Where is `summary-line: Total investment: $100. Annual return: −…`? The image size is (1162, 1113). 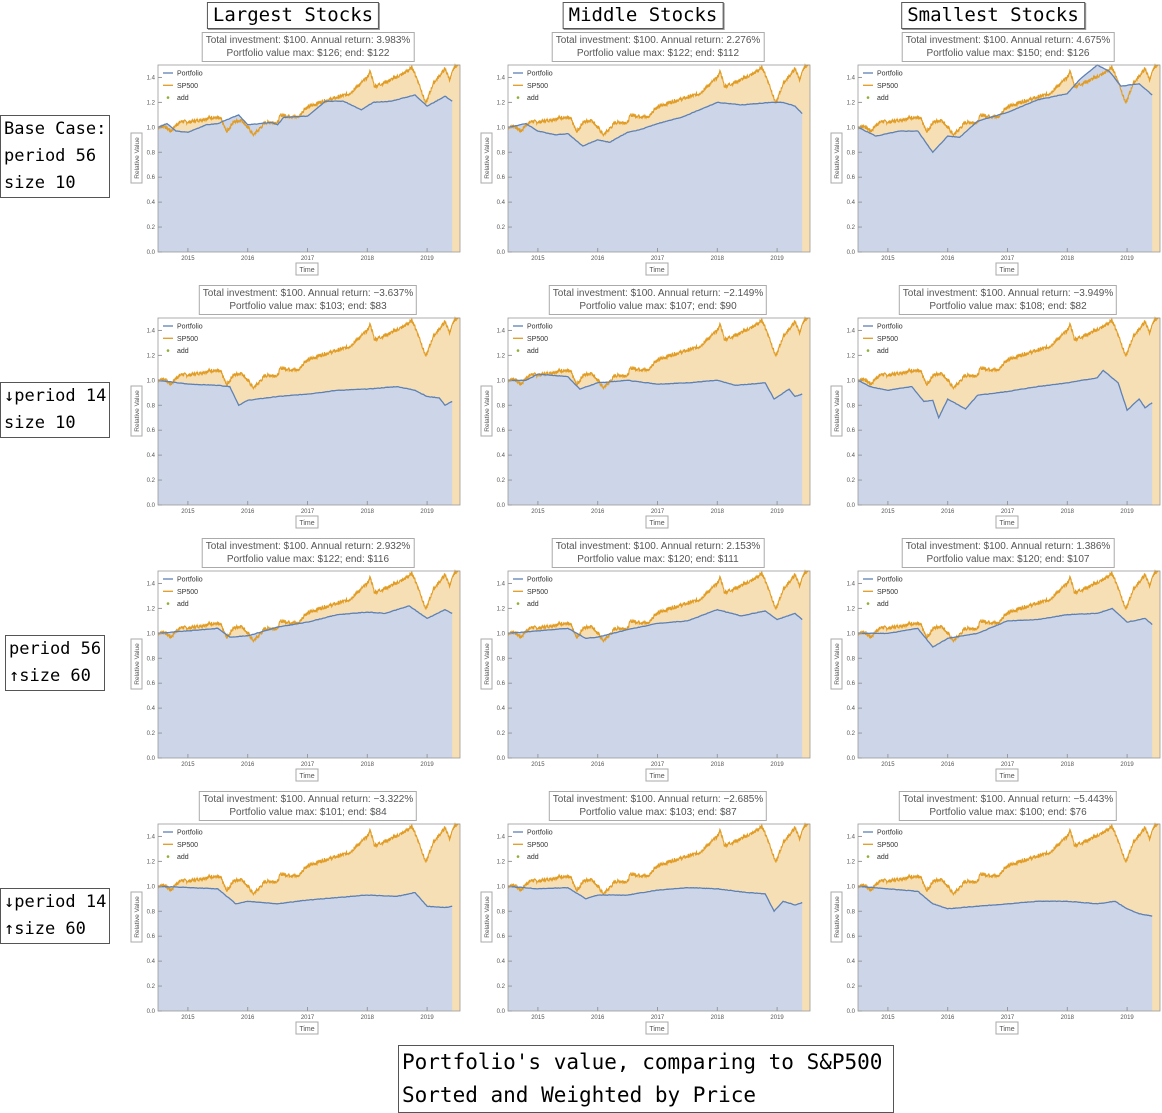 summary-line: Total investment: $100. Annual return: −… is located at coordinates (308, 293).